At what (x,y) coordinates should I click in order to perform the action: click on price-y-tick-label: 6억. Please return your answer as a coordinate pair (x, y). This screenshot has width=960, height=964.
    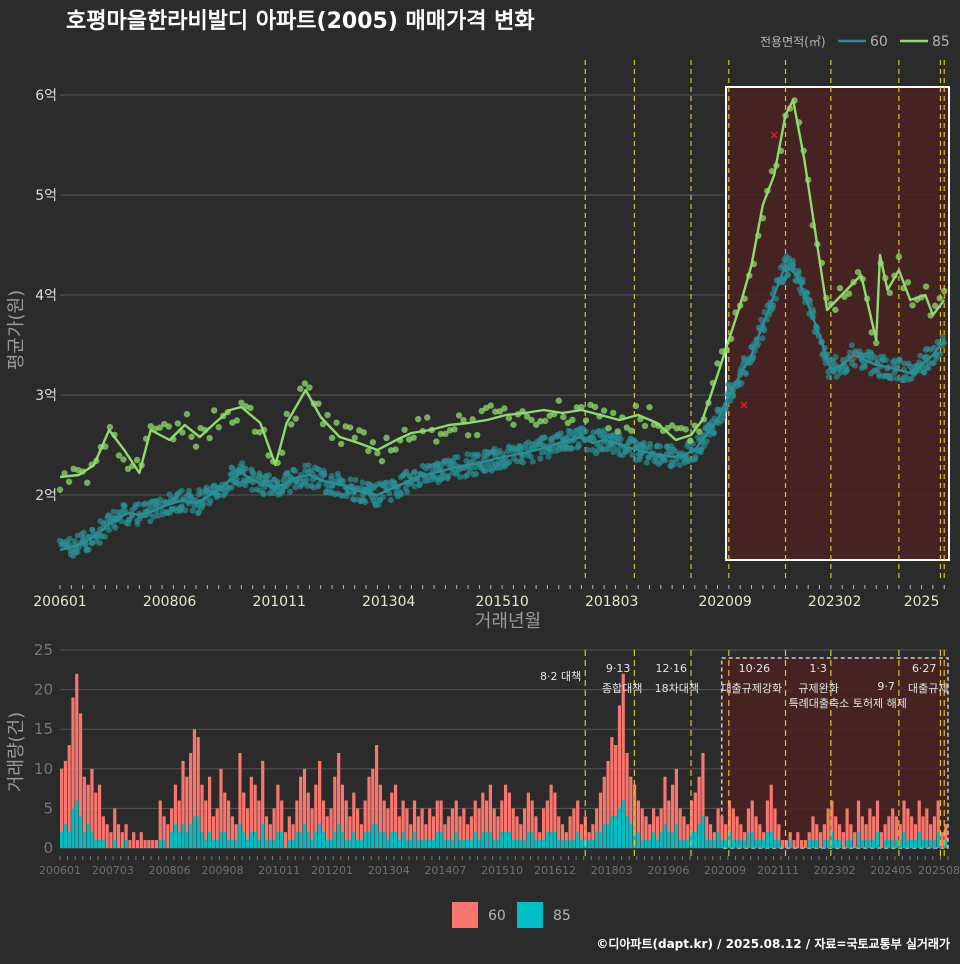
    Looking at the image, I should click on (46, 96).